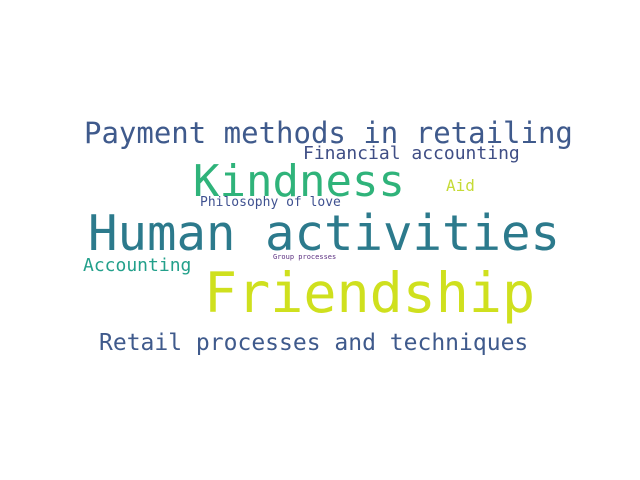 Image resolution: width=640 pixels, height=480 pixels. What do you see at coordinates (137, 265) in the screenshot?
I see `word-accounting: Accounting` at bounding box center [137, 265].